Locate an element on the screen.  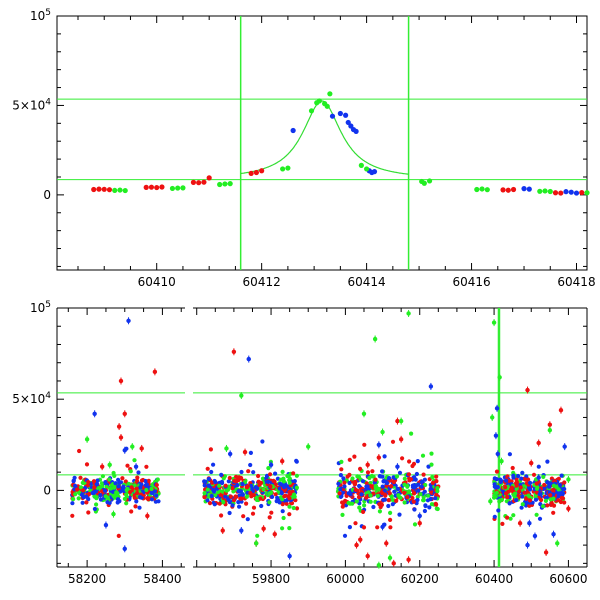
bottom-x-tick-label: 60000 is located at coordinates (345, 579).